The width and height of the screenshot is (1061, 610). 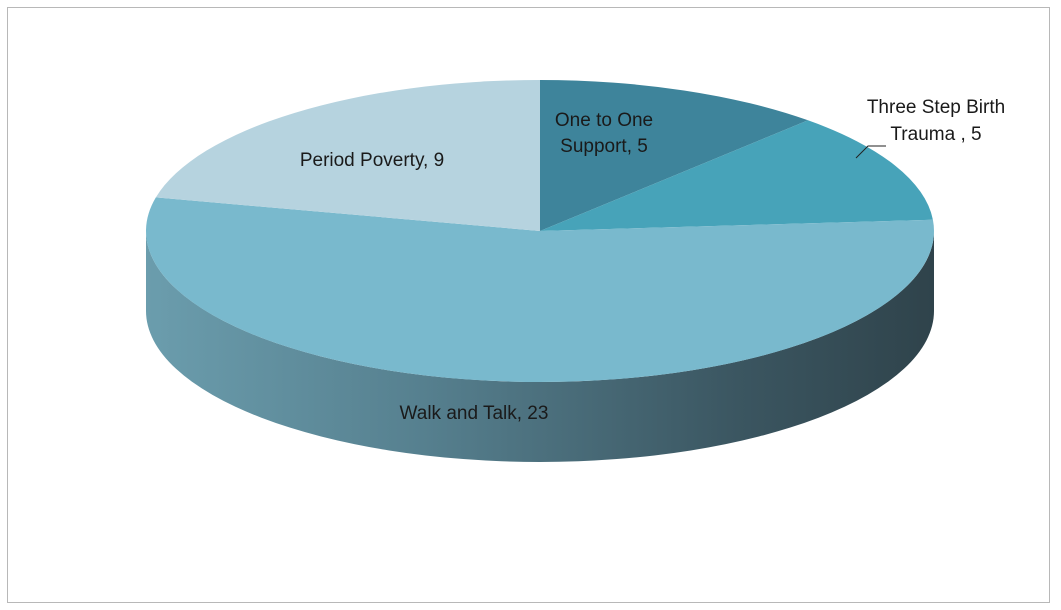 What do you see at coordinates (936, 121) in the screenshot?
I see `data-label-three-step-birth-trauma: Three Step Birth Trauma , 5` at bounding box center [936, 121].